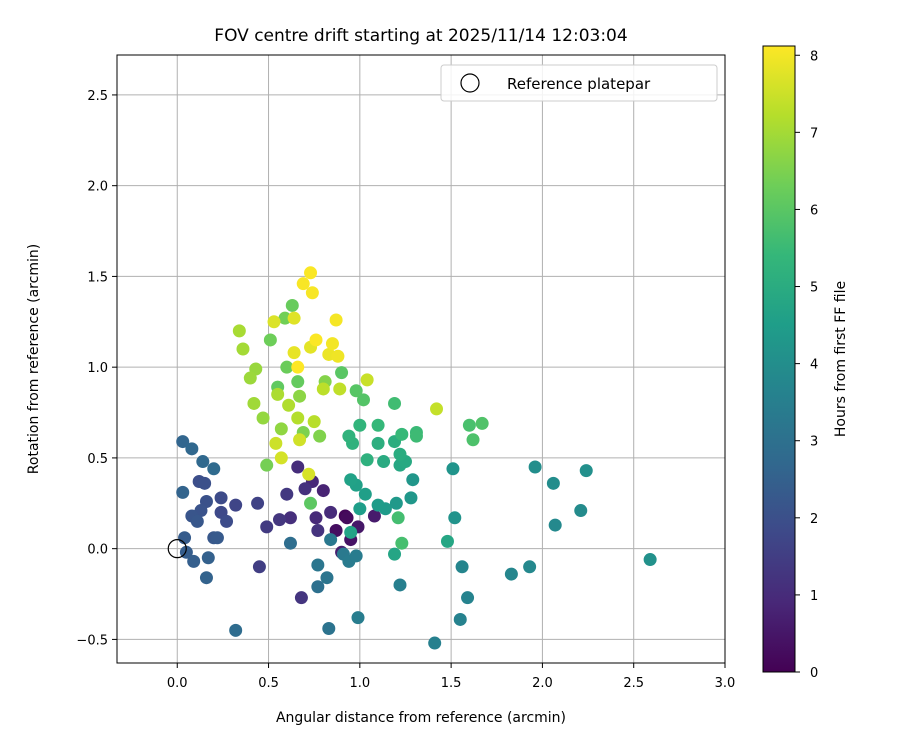 The image size is (900, 750). I want to click on y-tick-label: 1.0, so click(97, 368).